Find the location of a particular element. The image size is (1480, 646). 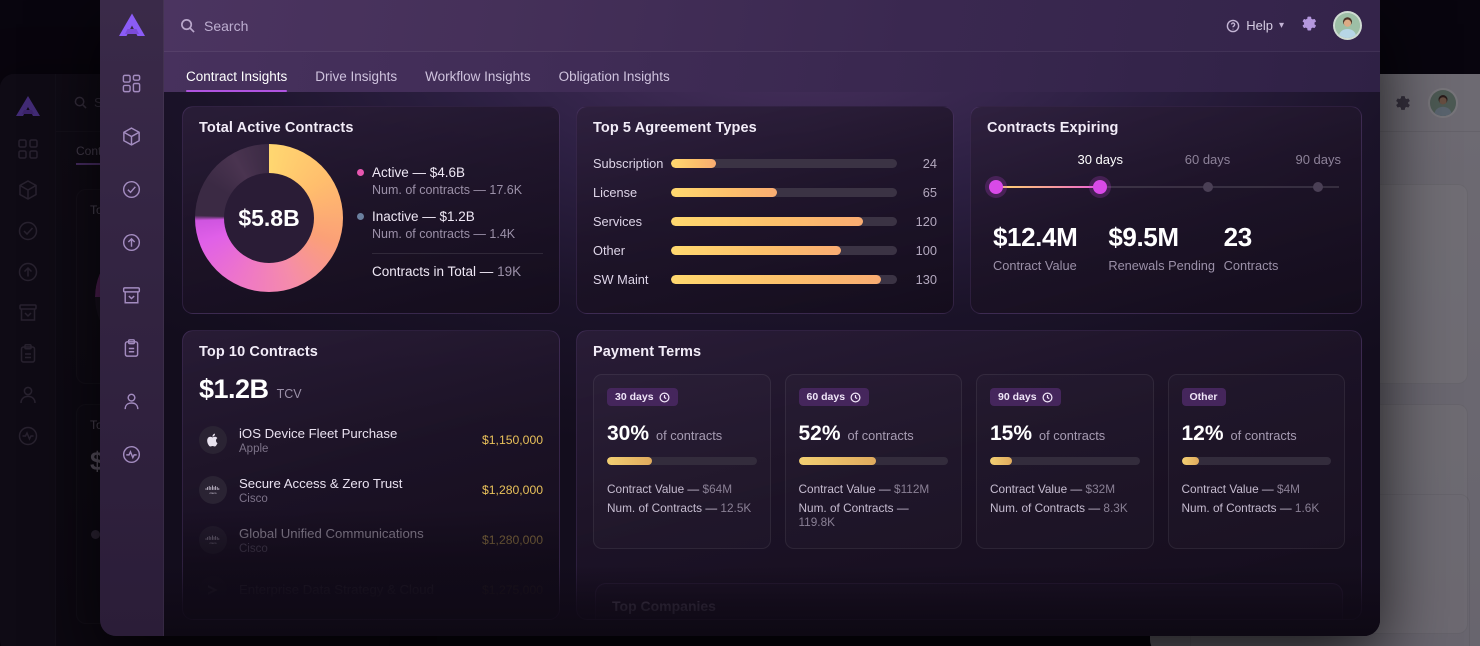

settings-button is located at coordinates (1308, 26).